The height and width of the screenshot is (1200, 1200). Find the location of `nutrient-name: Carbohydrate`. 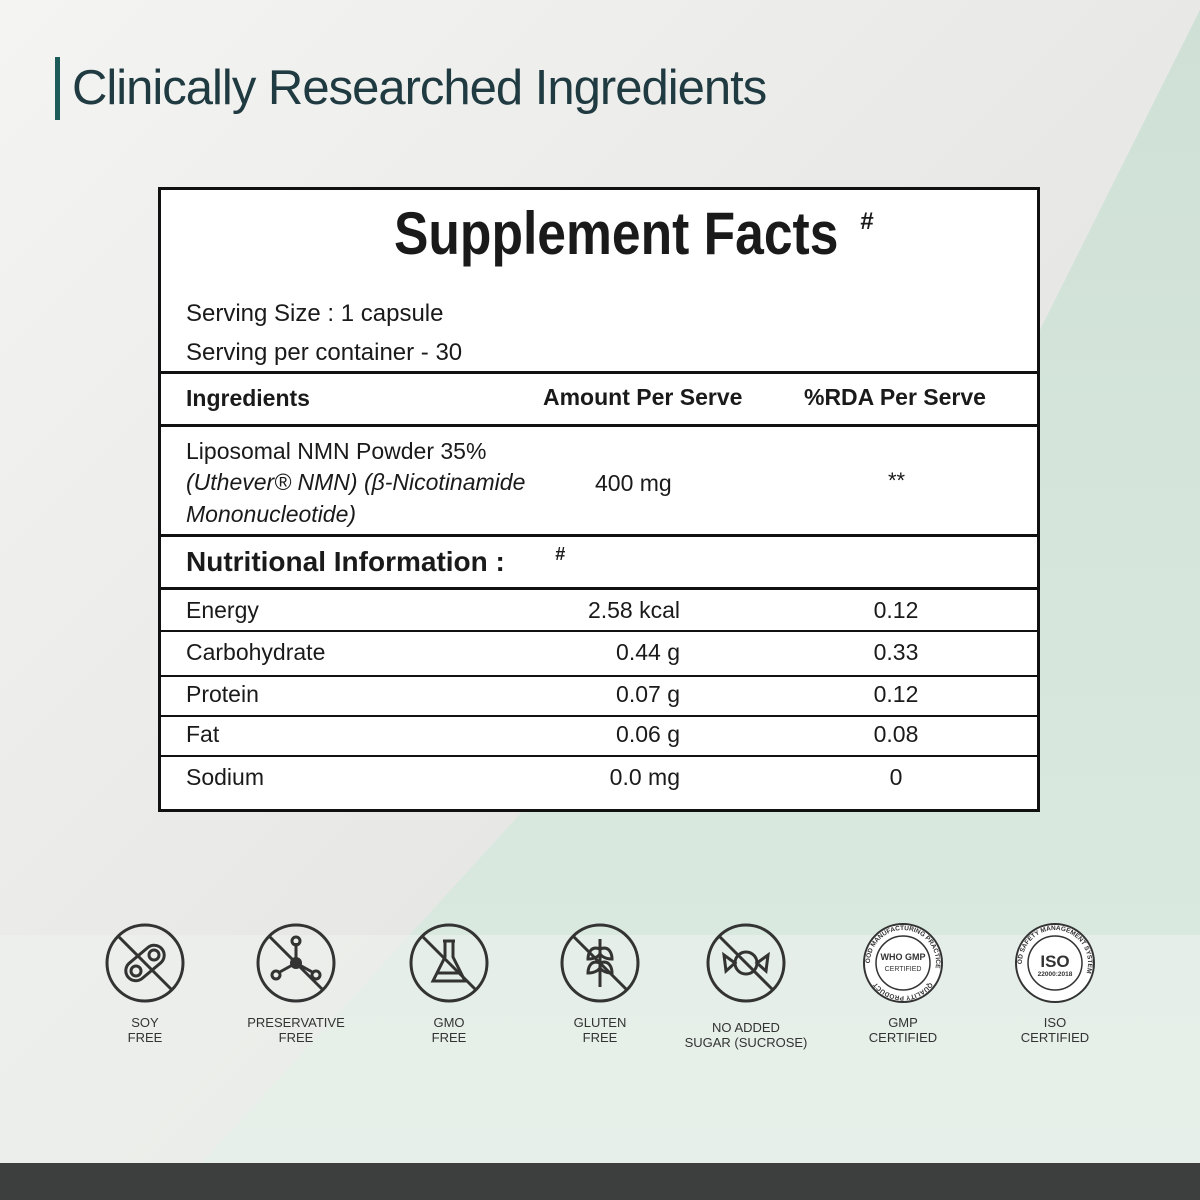

nutrient-name: Carbohydrate is located at coordinates (256, 652).